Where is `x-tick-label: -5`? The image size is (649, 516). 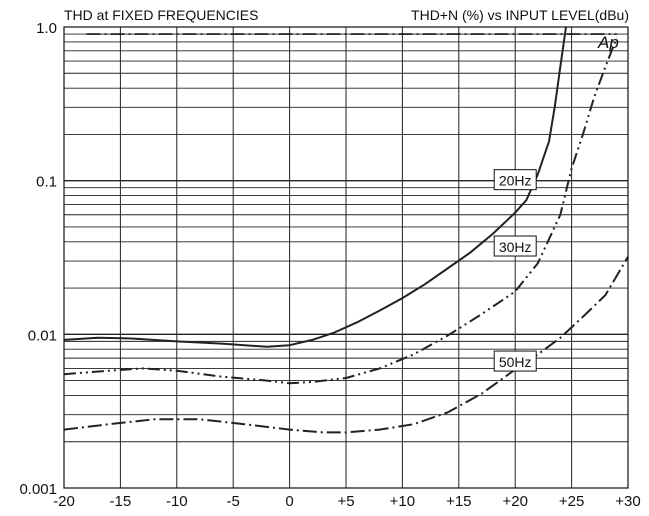
x-tick-label: -5 is located at coordinates (233, 501).